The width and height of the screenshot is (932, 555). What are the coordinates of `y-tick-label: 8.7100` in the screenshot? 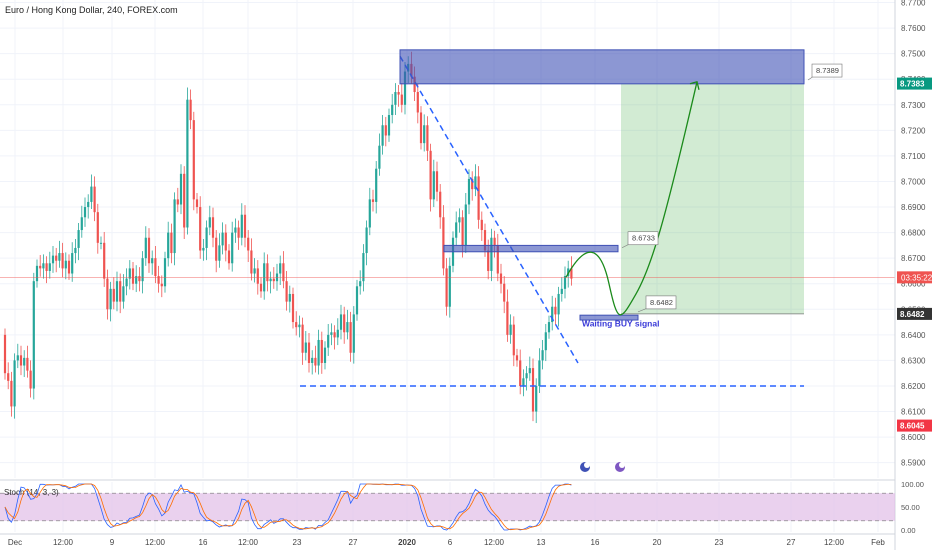 It's located at (913, 156).